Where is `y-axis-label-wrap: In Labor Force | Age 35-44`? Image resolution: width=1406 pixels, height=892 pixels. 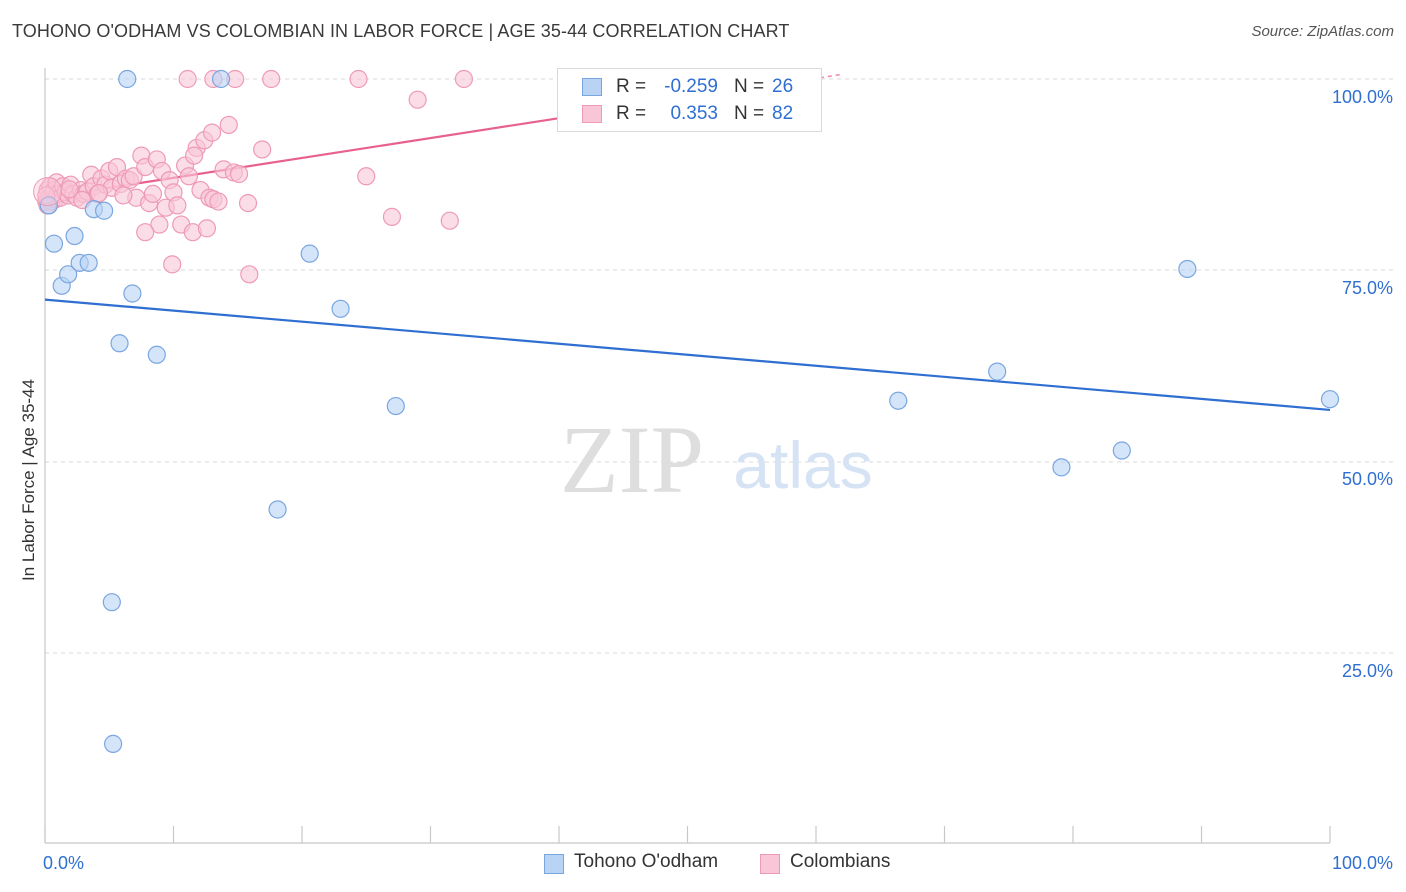
y-axis-label-wrap: In Labor Force | Age 35-44 is located at coordinates (29, 480).